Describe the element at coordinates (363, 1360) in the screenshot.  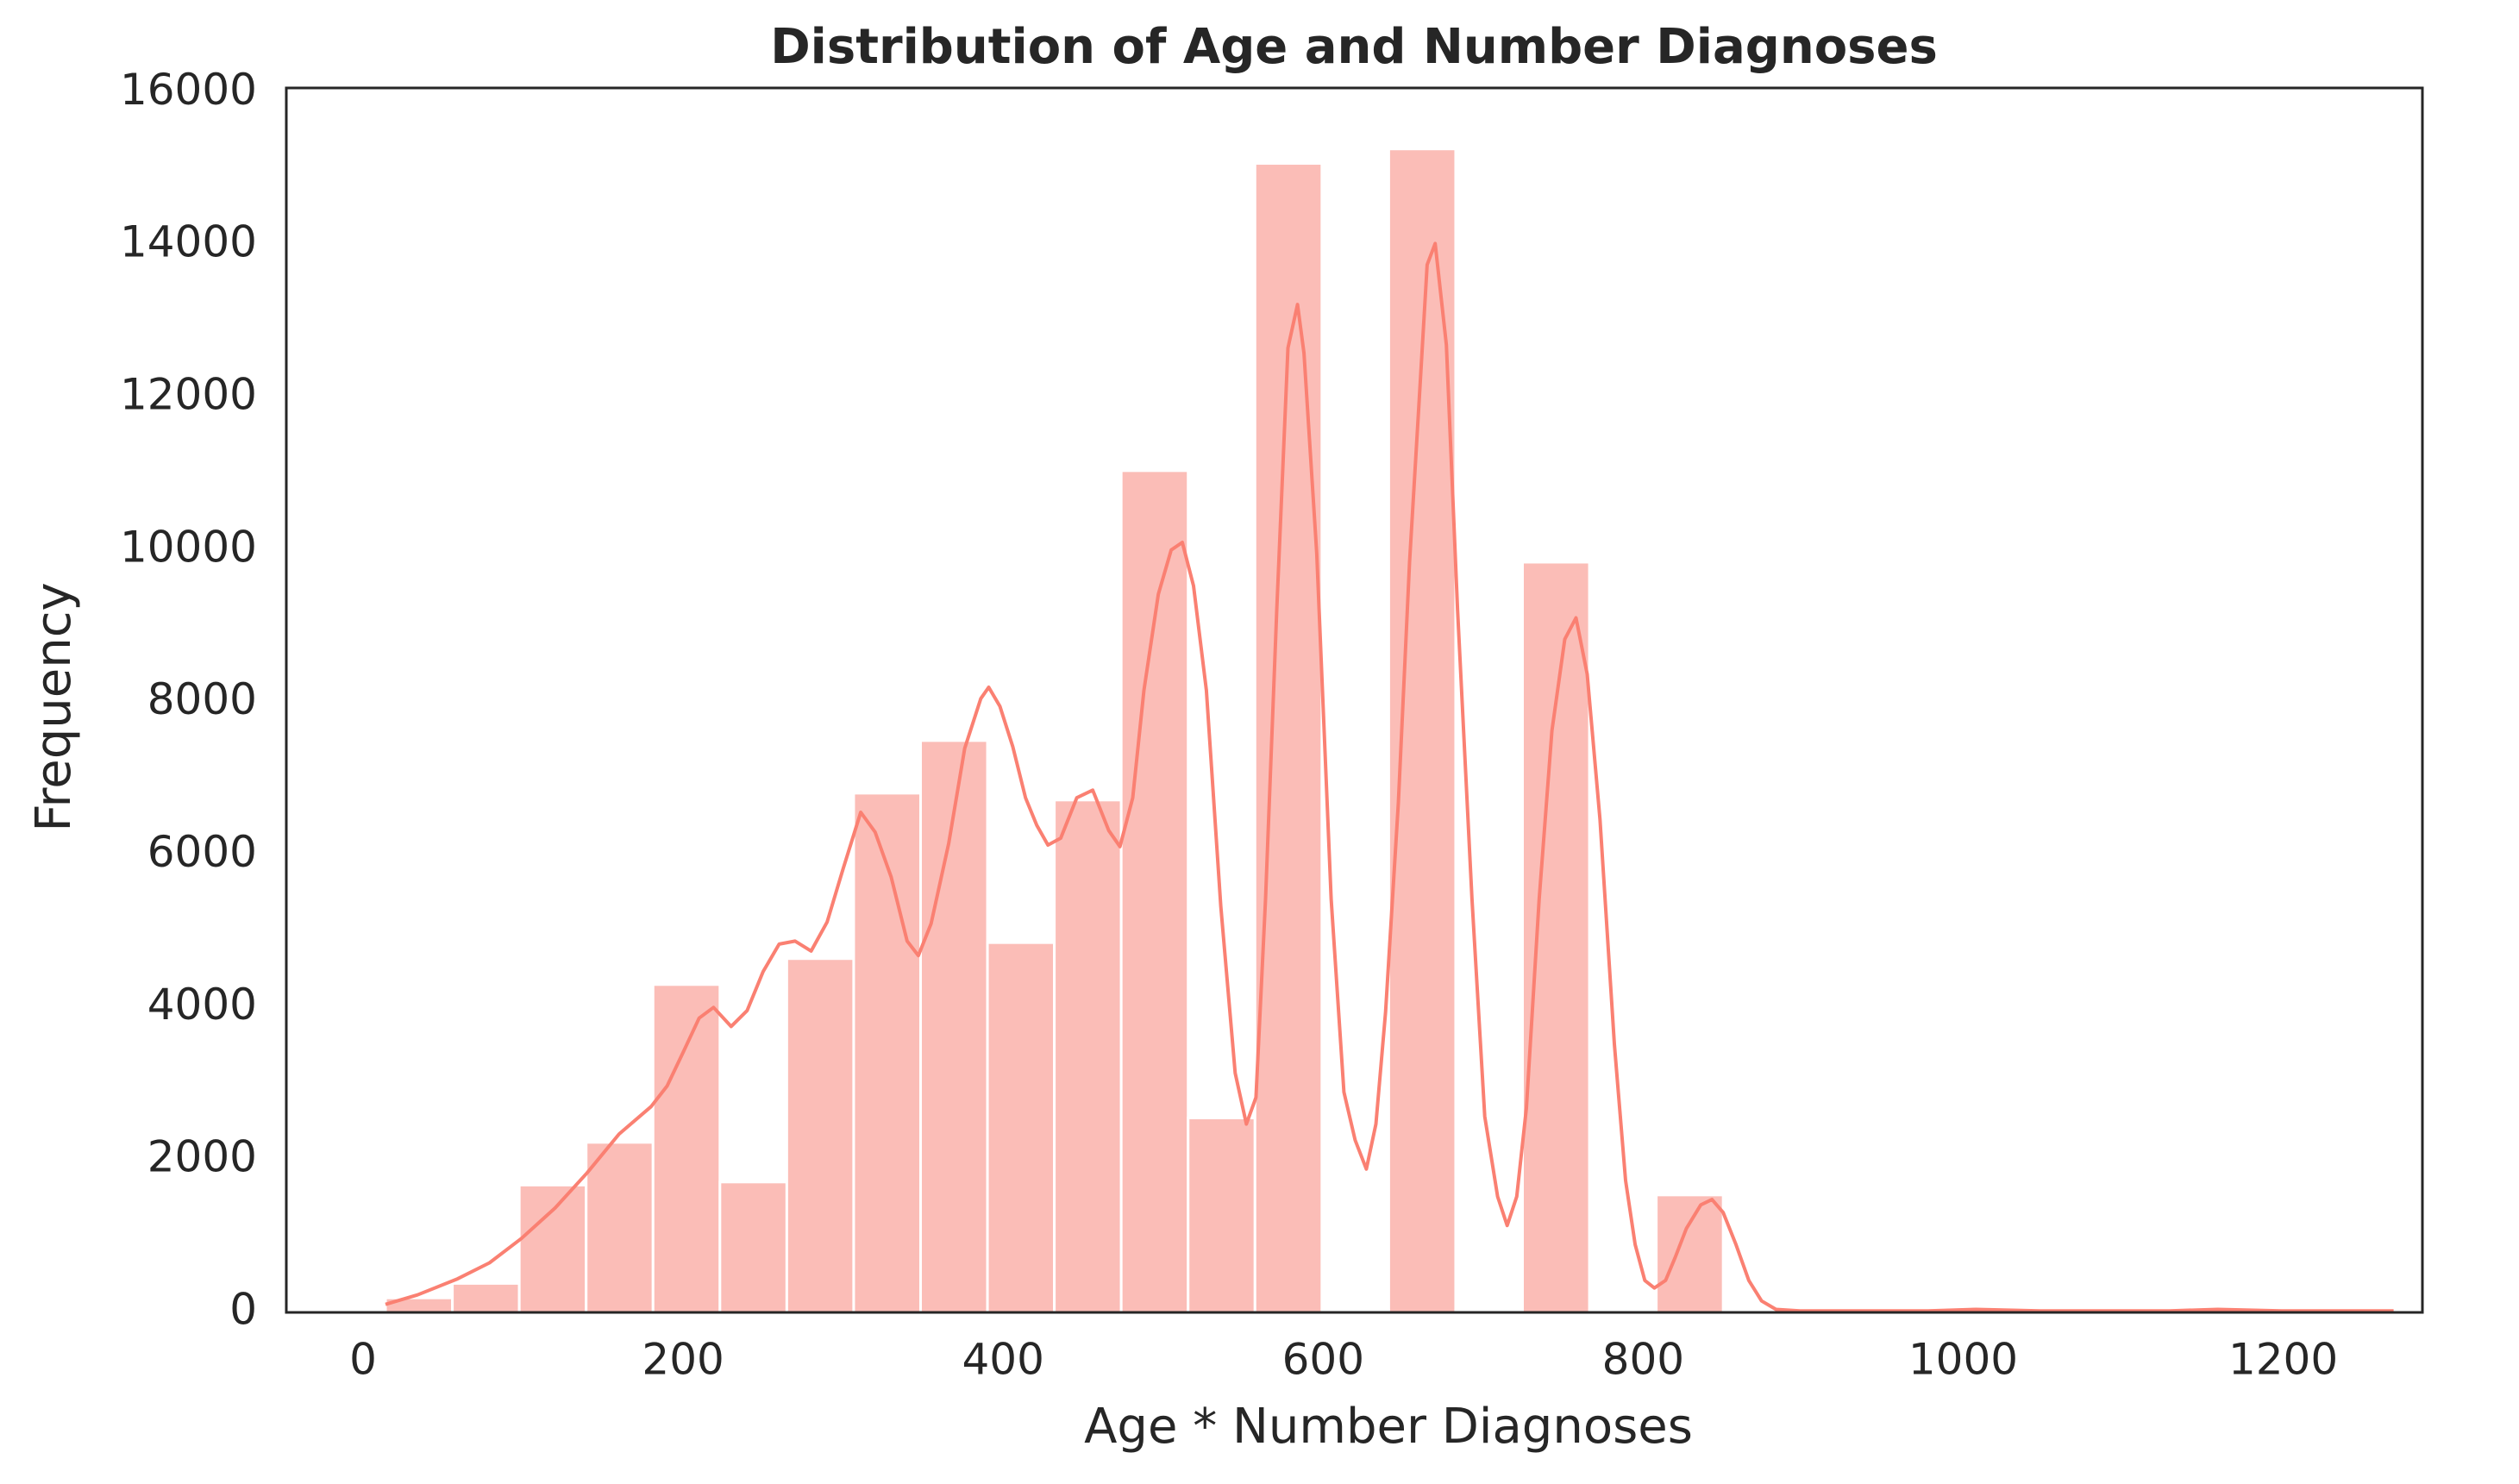
I see `x-tick-label: 0` at that location.